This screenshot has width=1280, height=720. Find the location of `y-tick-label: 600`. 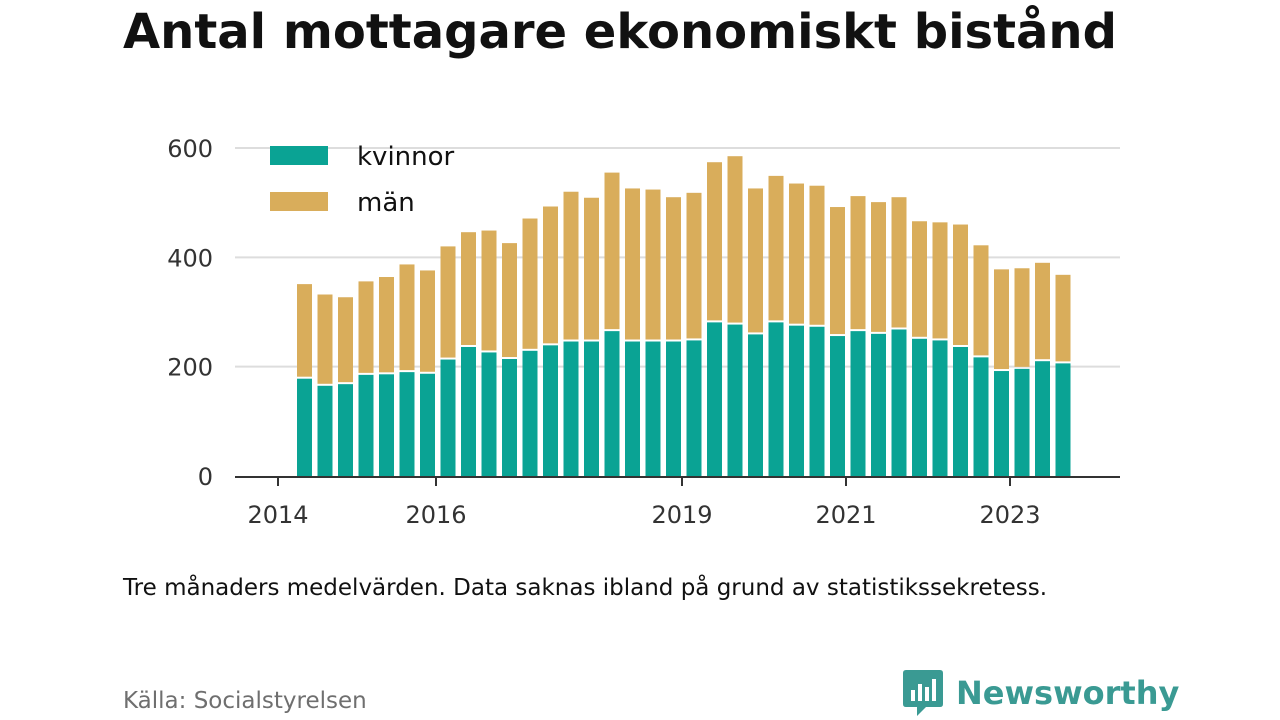

y-tick-label: 600 is located at coordinates (190, 149).